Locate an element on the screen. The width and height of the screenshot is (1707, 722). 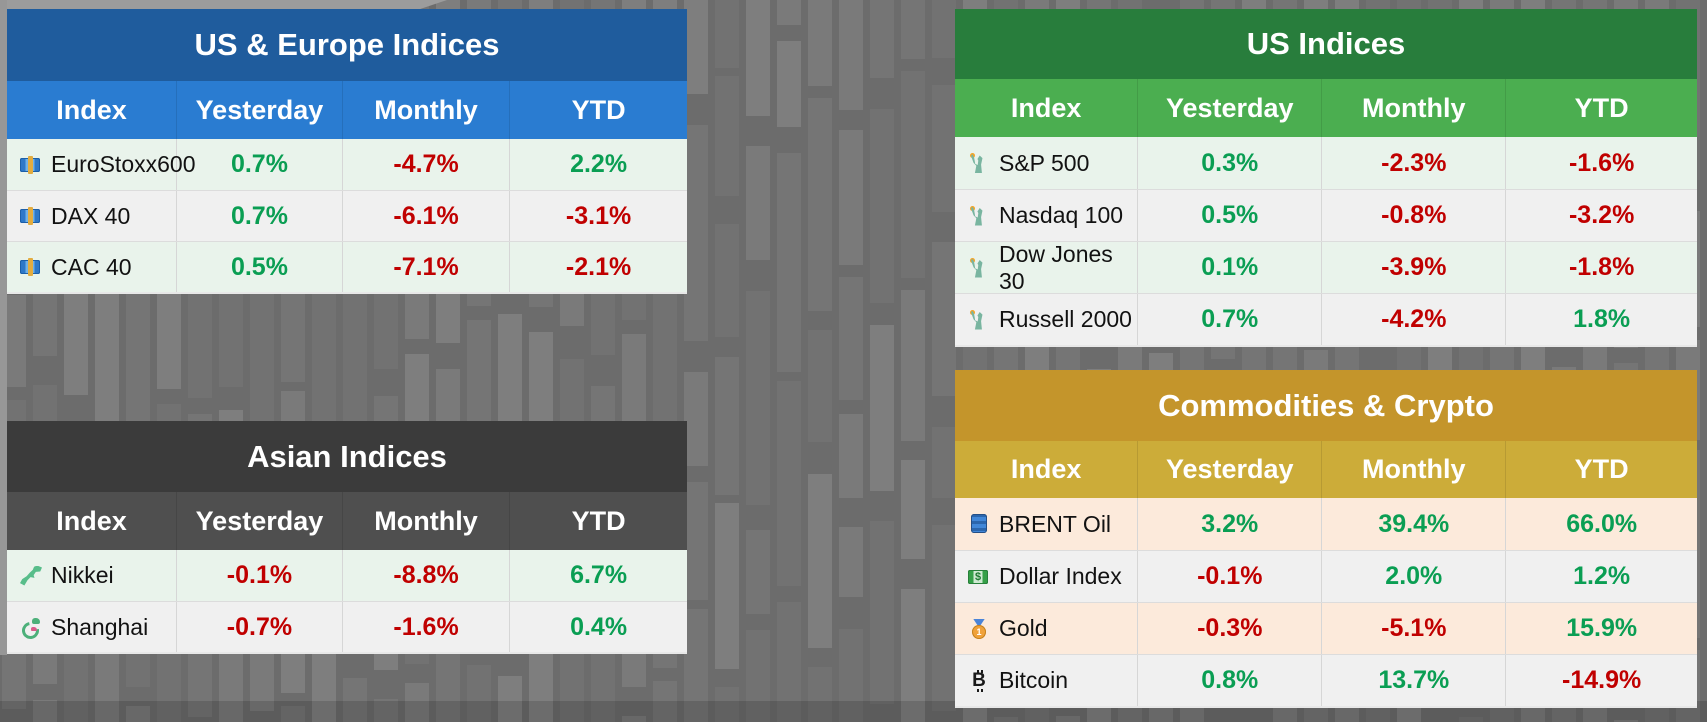
index-name-cell: Shanghai is located at coordinates (92, 627).